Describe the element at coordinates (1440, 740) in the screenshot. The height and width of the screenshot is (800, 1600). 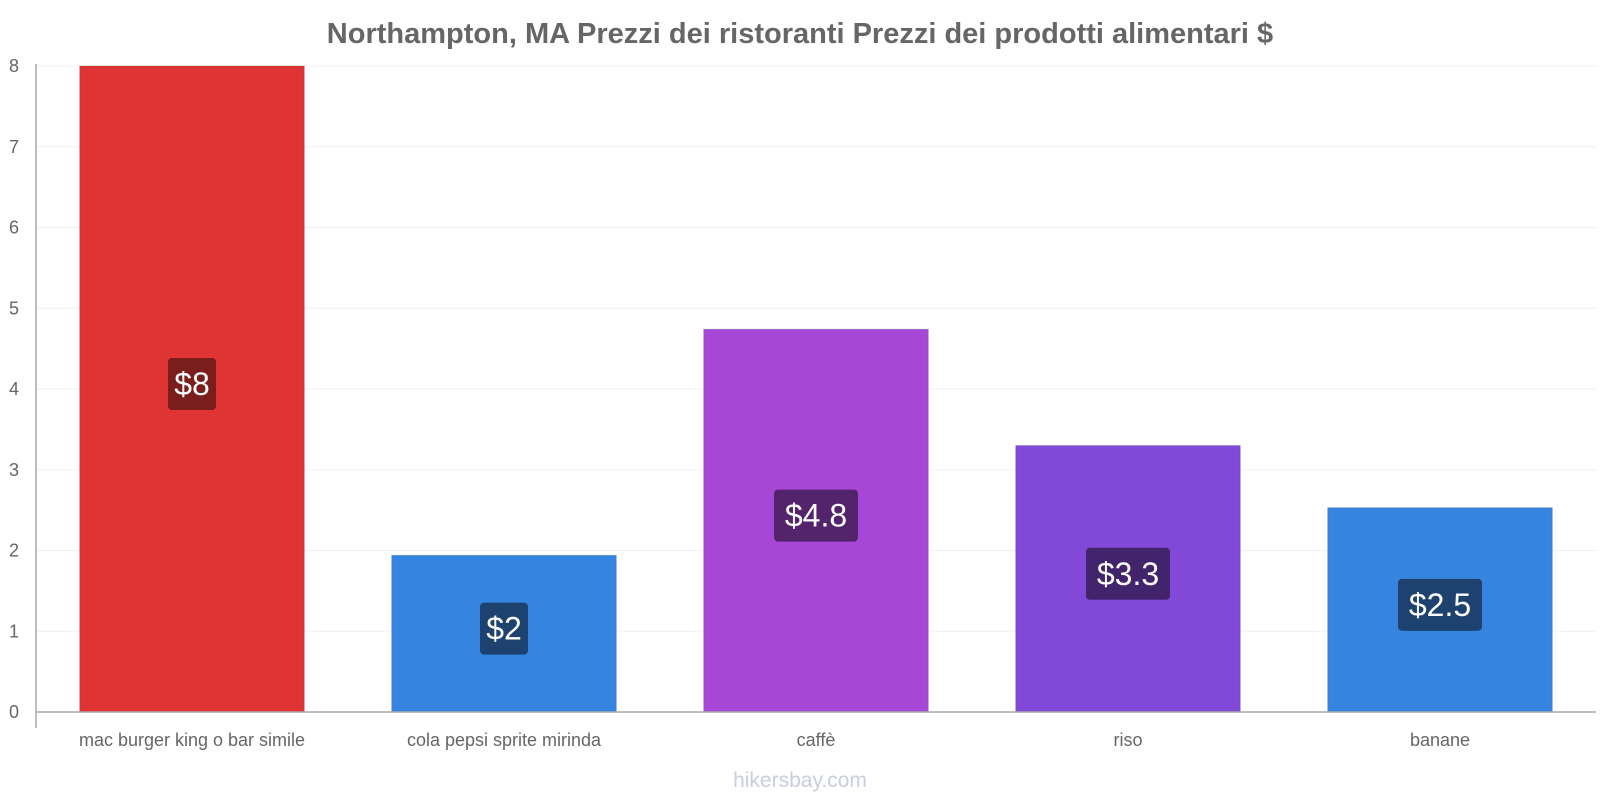
I see `category-label: banane` at that location.